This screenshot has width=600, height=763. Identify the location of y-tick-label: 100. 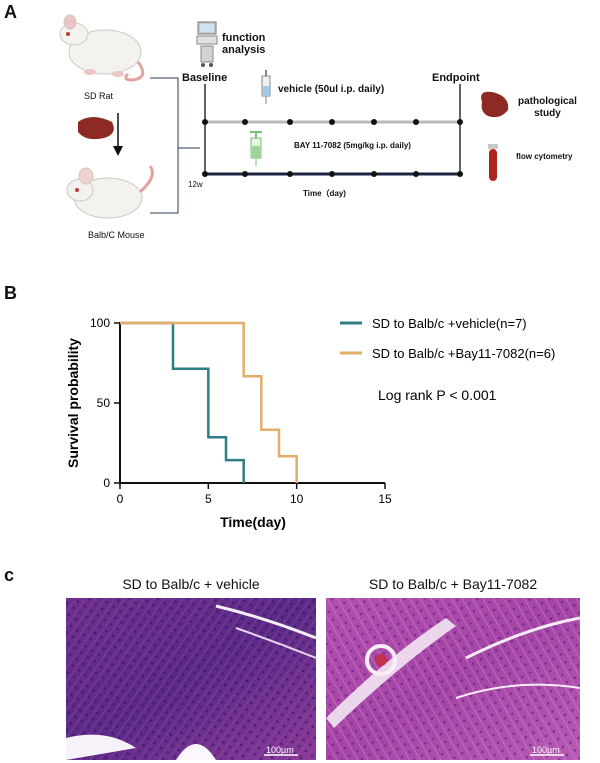
(100, 323).